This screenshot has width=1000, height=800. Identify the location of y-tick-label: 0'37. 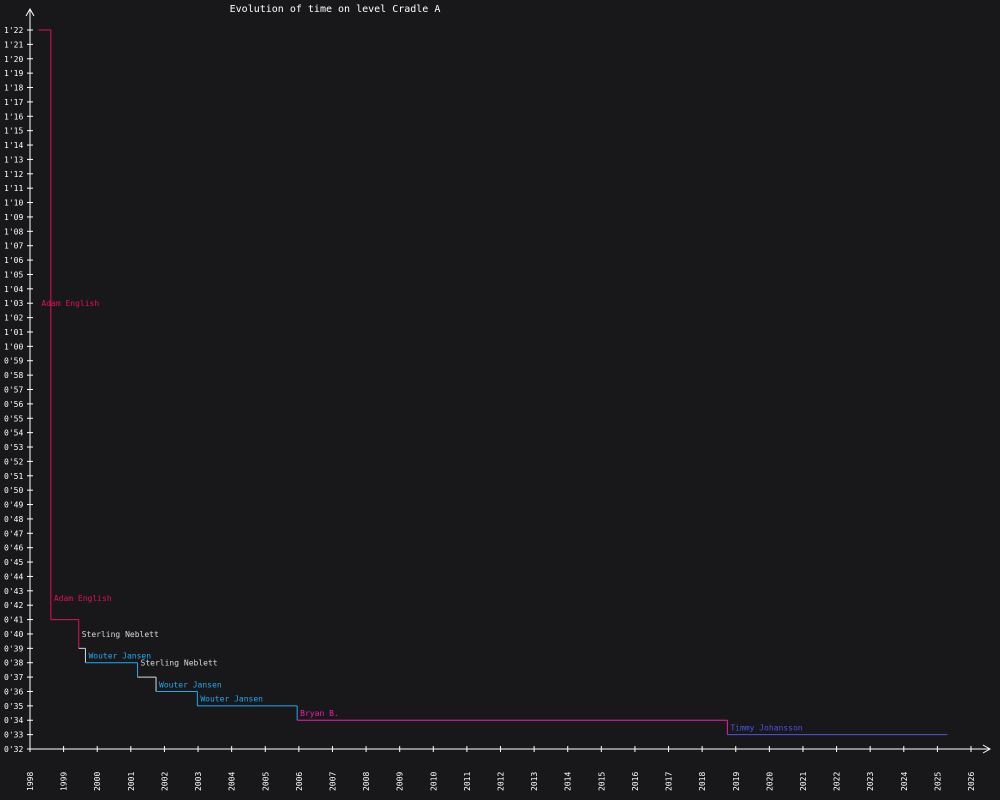
(13, 677).